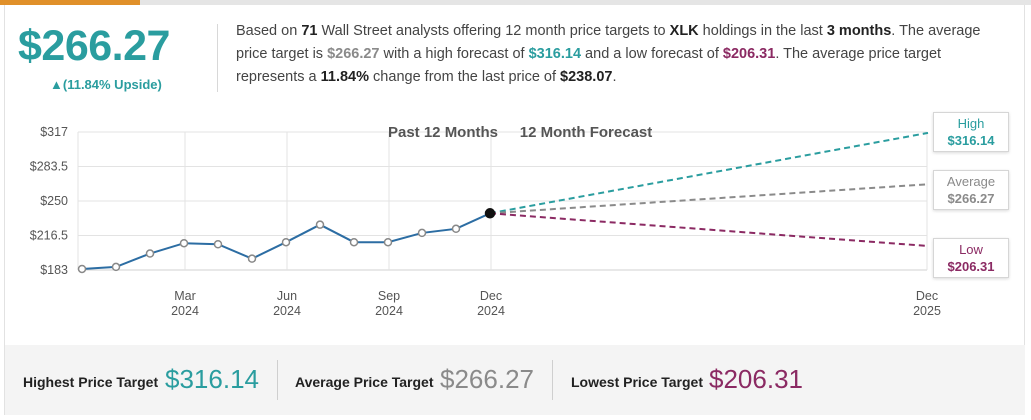  I want to click on forecast-low-box: Low $206.31, so click(971, 258).